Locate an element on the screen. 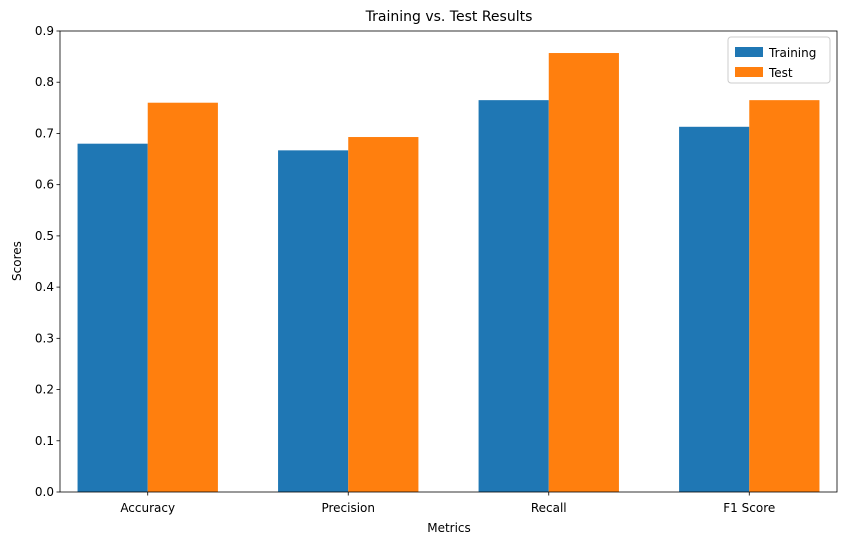 The image size is (846, 549). x-tick-label: Precision is located at coordinates (348, 508).